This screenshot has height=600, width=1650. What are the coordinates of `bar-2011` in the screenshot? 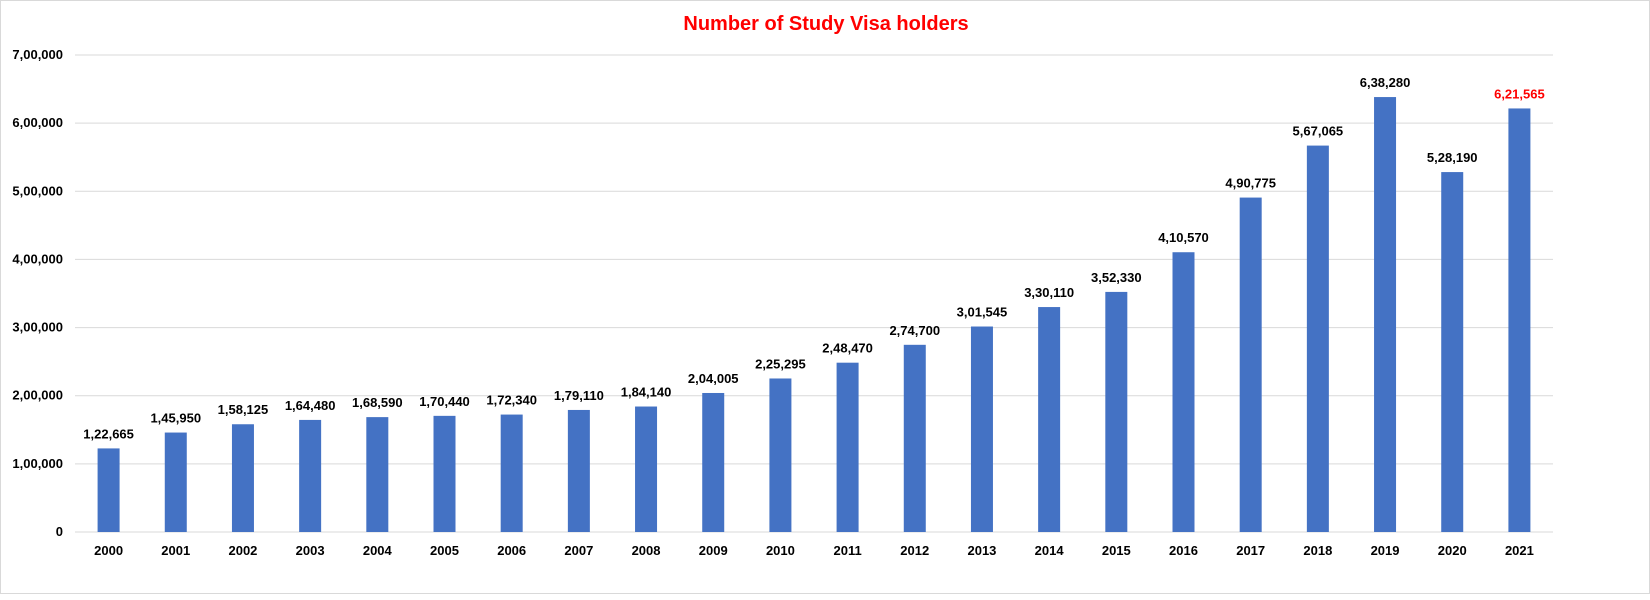 It's located at (847, 447).